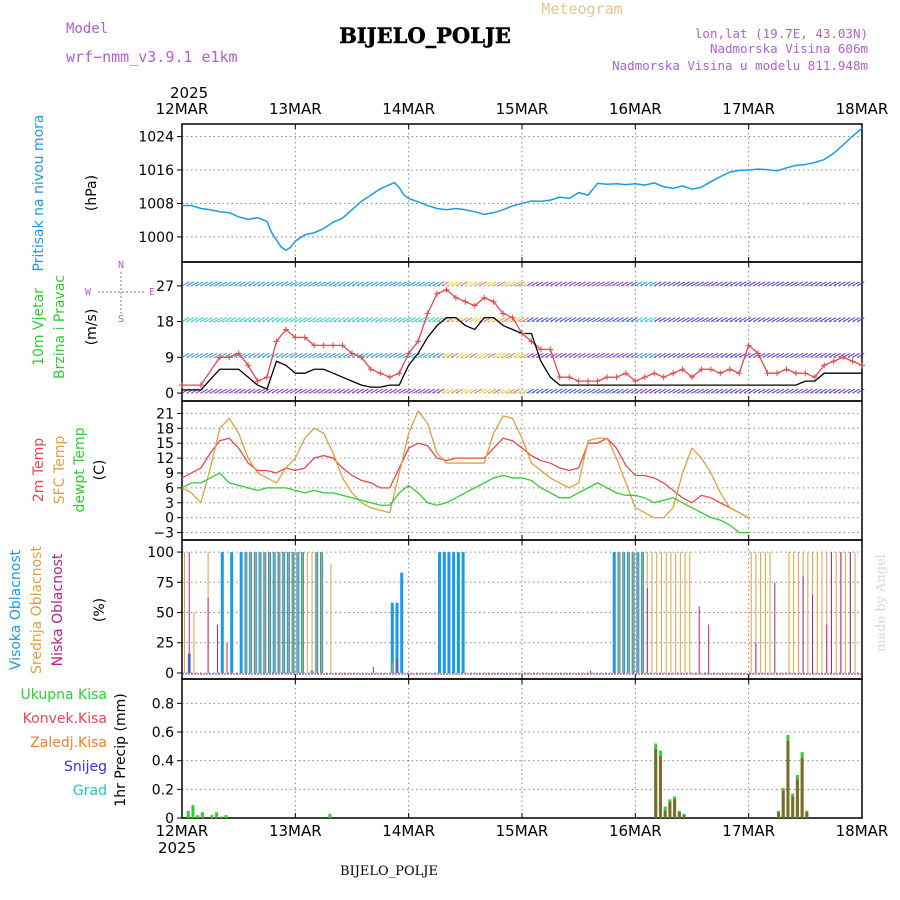  What do you see at coordinates (165, 323) in the screenshot?
I see `wind-ytick-label: 18` at bounding box center [165, 323].